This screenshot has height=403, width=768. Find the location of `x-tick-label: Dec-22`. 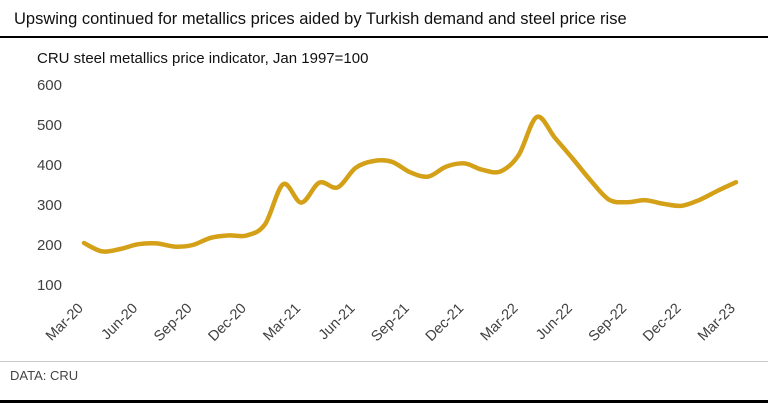

x-tick-label: Dec-22 is located at coordinates (662, 323).